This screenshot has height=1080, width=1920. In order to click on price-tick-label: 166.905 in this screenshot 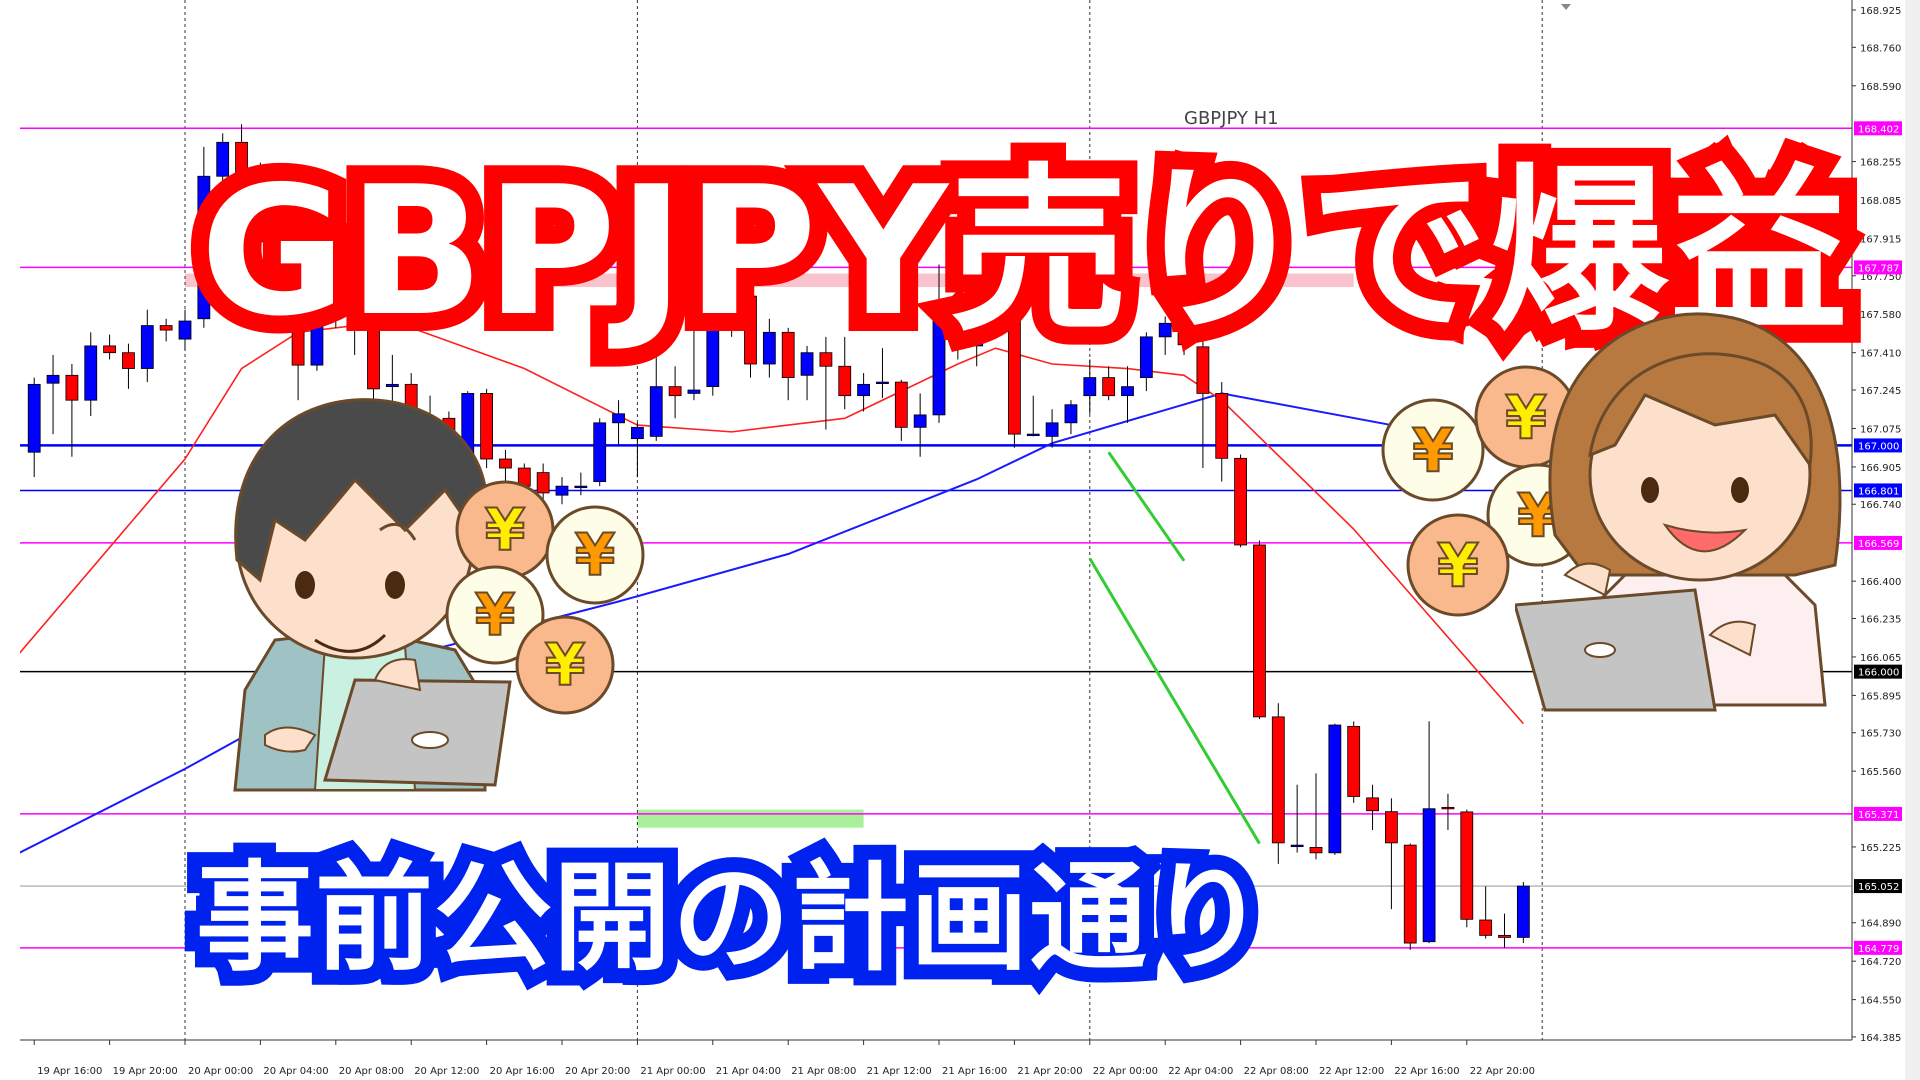, I will do `click(1880, 468)`.